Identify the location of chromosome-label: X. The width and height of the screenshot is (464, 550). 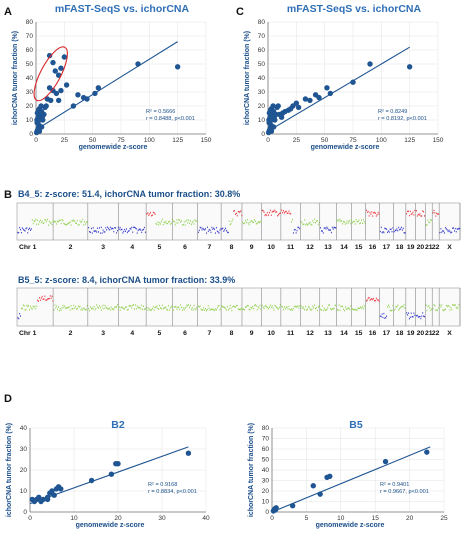
(449, 333).